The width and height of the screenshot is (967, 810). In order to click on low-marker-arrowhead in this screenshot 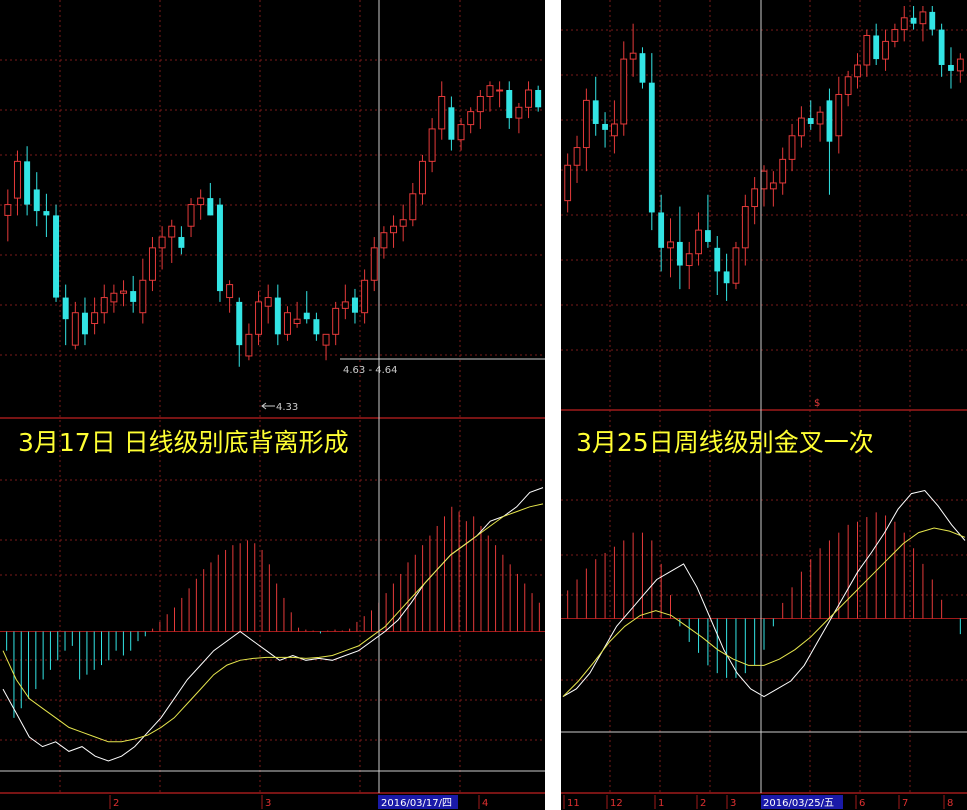, I will do `click(264, 406)`.